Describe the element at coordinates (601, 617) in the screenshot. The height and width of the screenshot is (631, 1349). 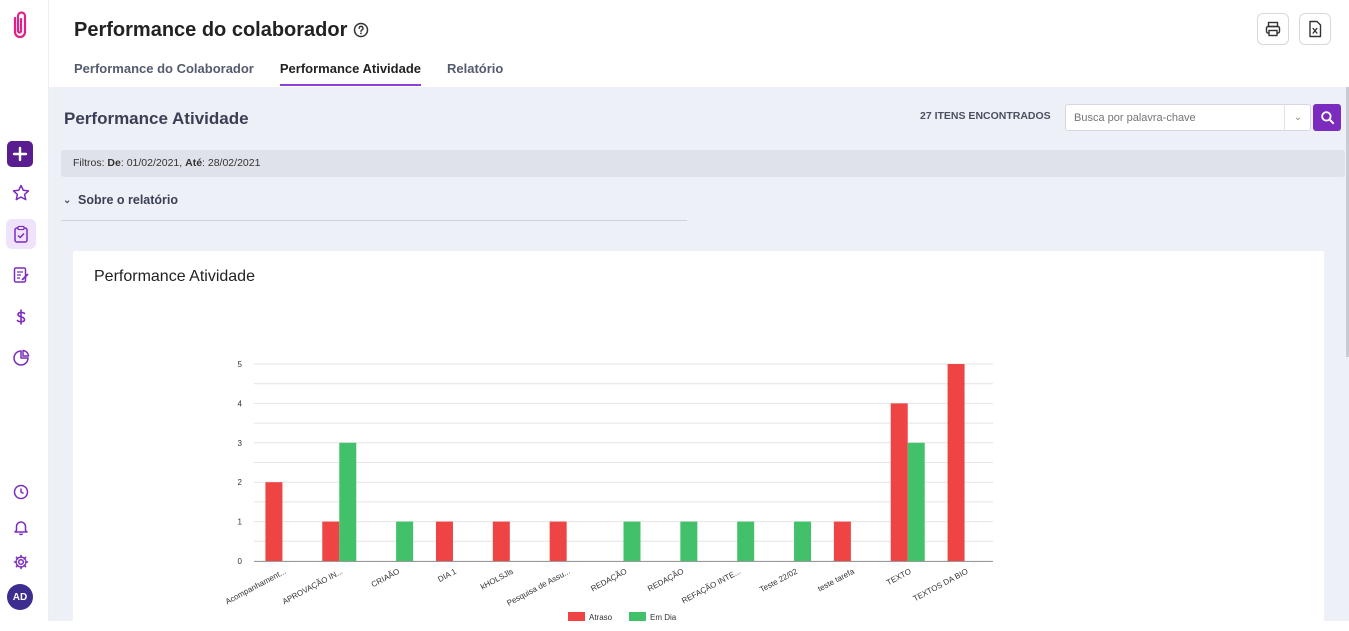
I see `legend-label: Atraso` at that location.